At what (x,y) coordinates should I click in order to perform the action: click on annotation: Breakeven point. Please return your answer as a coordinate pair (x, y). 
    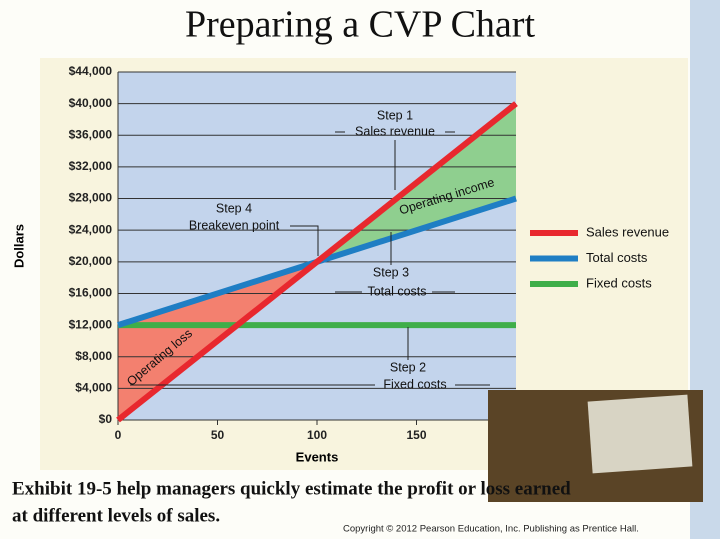
    Looking at the image, I should click on (234, 225).